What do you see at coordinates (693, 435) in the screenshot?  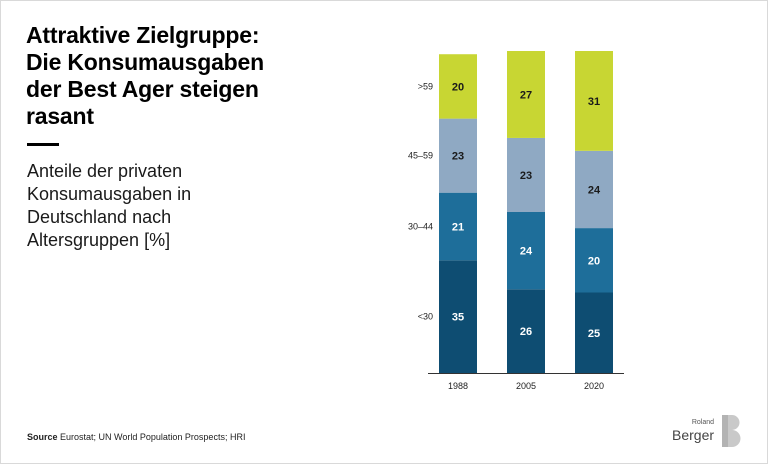 I see `logo-line2: Berger` at bounding box center [693, 435].